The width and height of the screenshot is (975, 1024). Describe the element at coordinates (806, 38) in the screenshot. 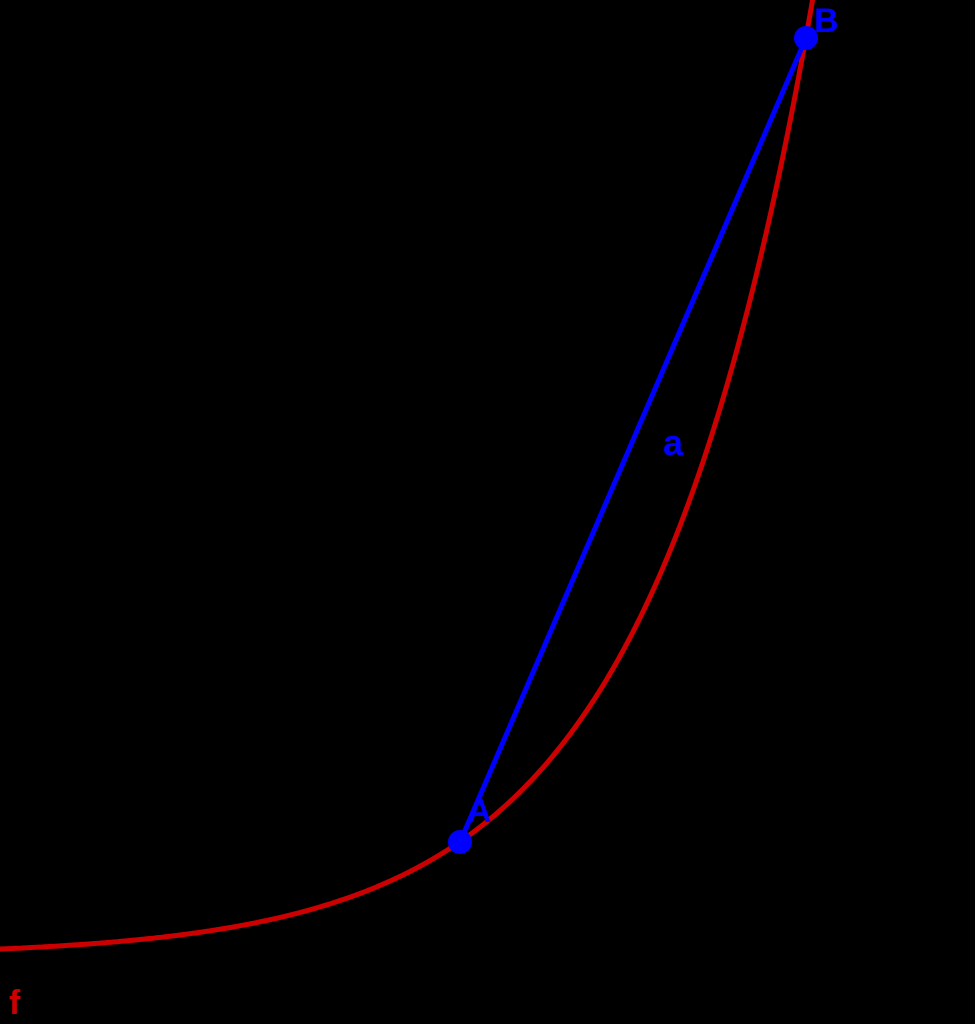

I see `point-B` at that location.